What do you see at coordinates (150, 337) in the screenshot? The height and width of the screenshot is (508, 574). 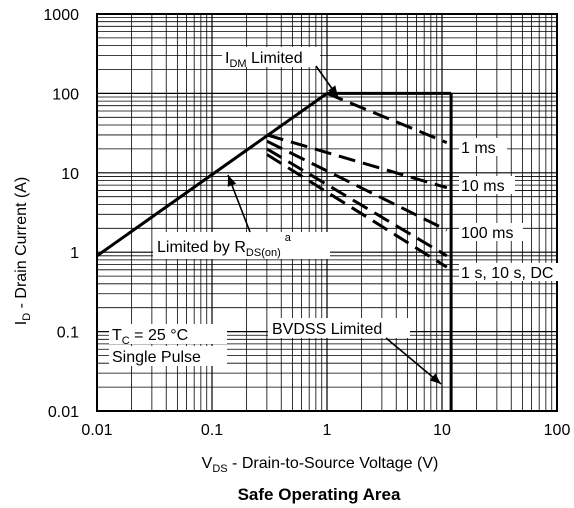 I see `tc-label-text: TC = 25 °C` at bounding box center [150, 337].